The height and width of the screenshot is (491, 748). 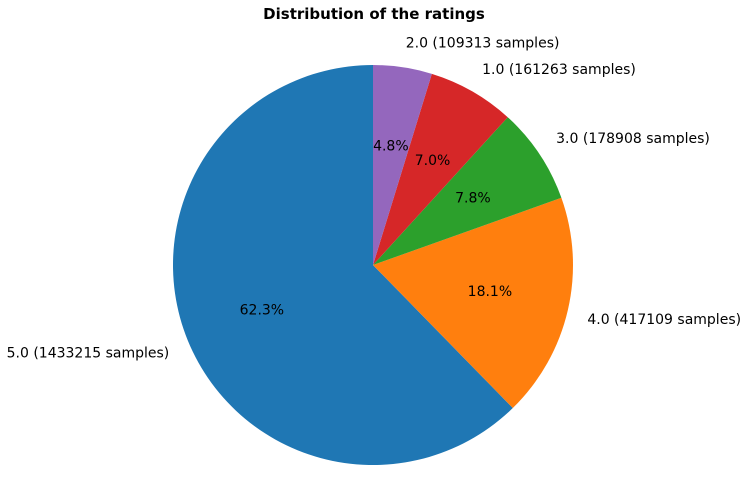 I want to click on category-label: 3.0 (178908 samples), so click(x=633, y=139).